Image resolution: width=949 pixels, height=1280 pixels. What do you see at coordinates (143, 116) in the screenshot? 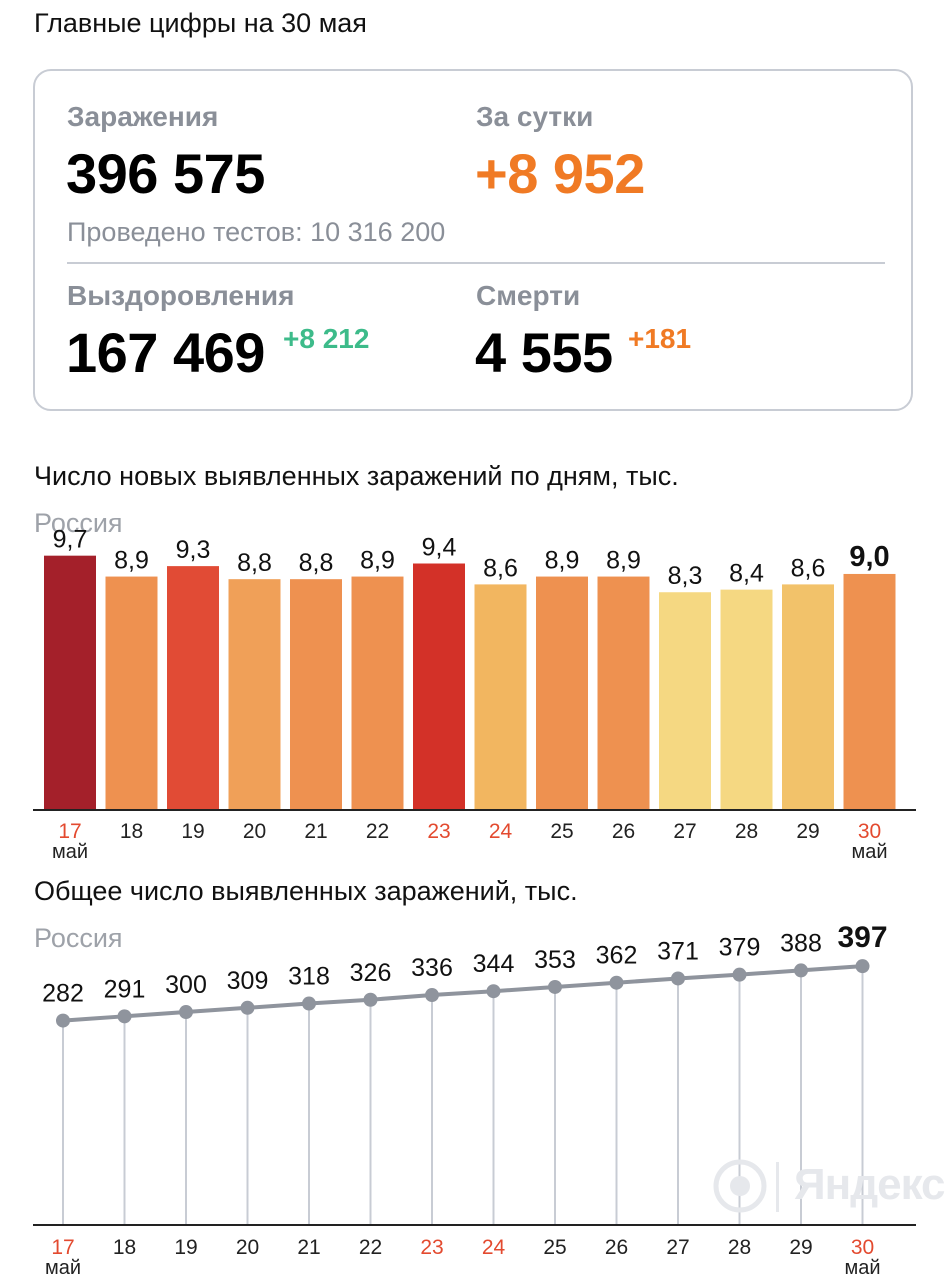
I see `infections-label: Заражения` at bounding box center [143, 116].